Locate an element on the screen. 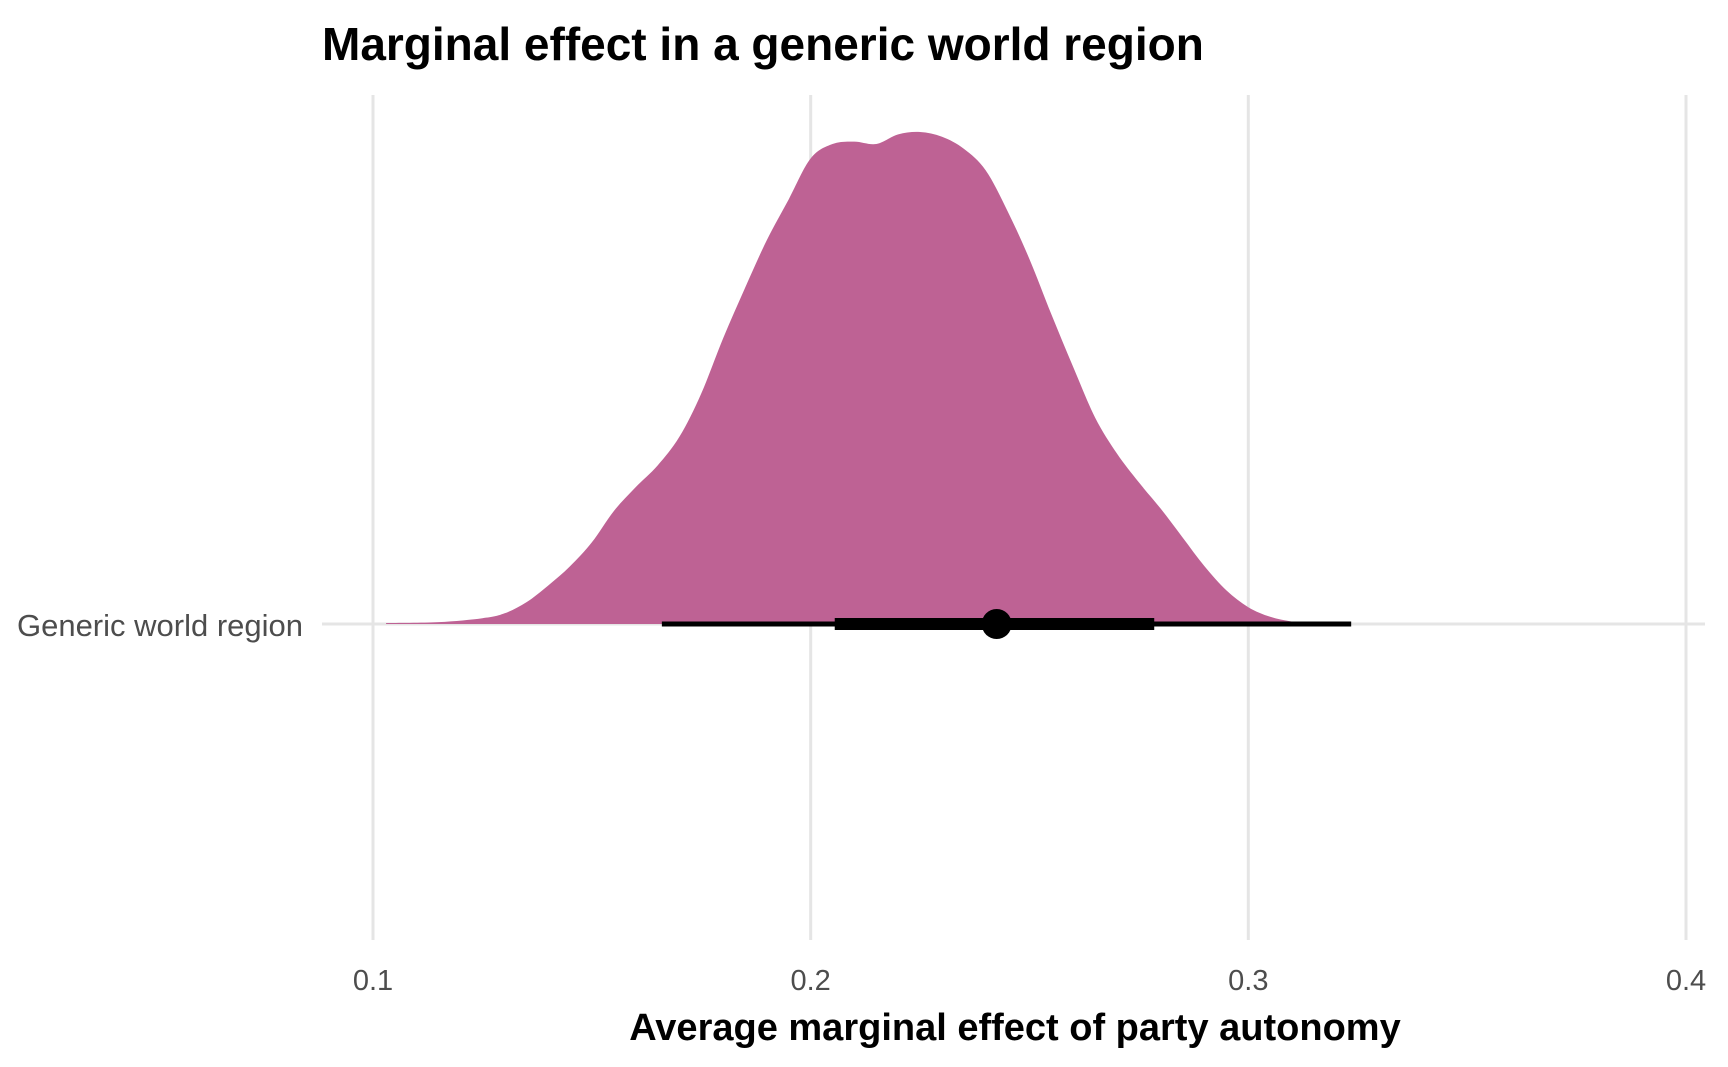  y-category-label: Generic world region is located at coordinates (160, 625).